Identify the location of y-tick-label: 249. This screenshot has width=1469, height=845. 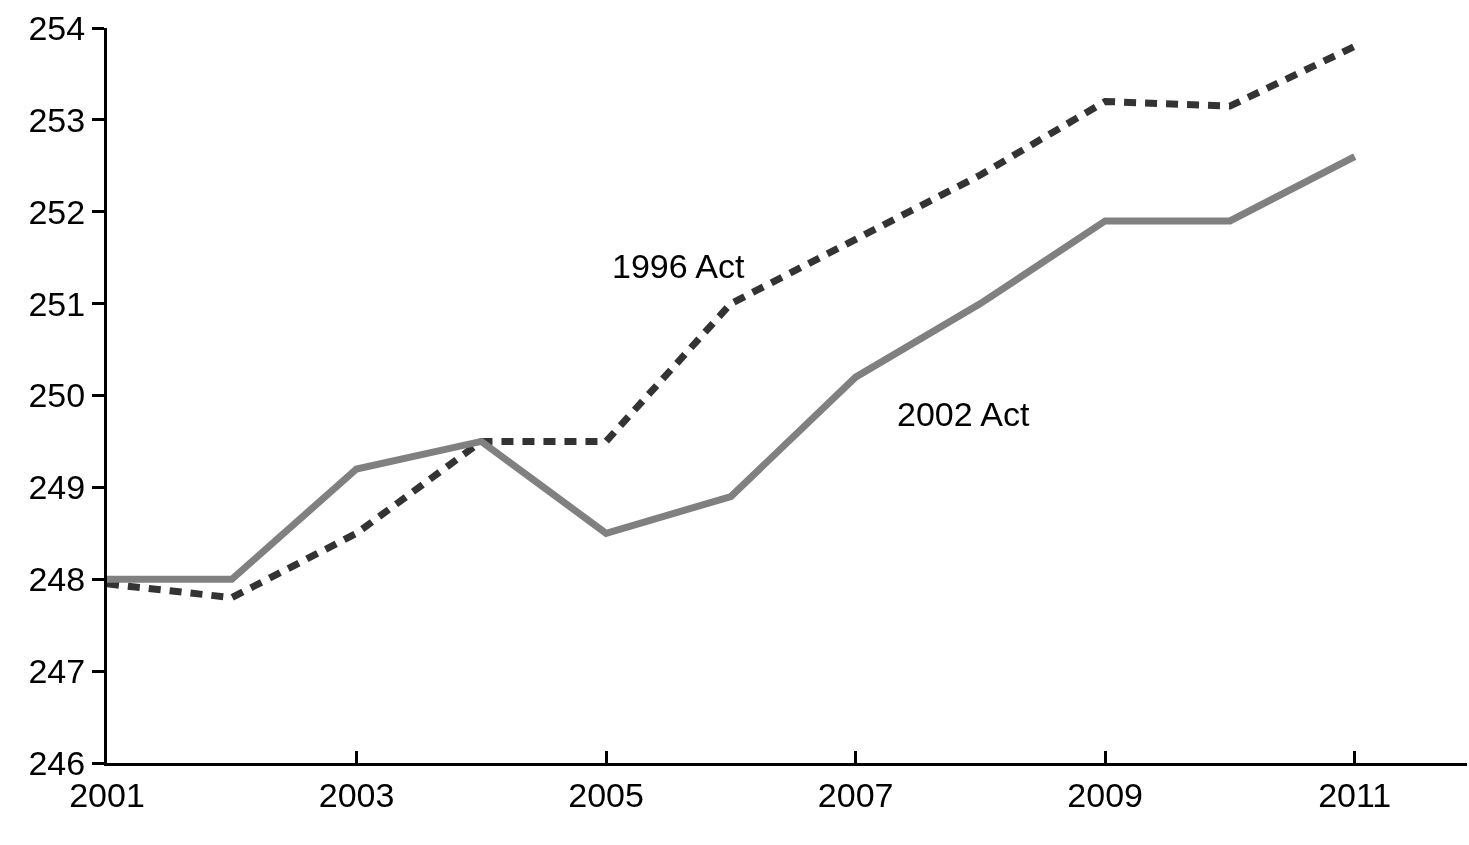
(57, 487).